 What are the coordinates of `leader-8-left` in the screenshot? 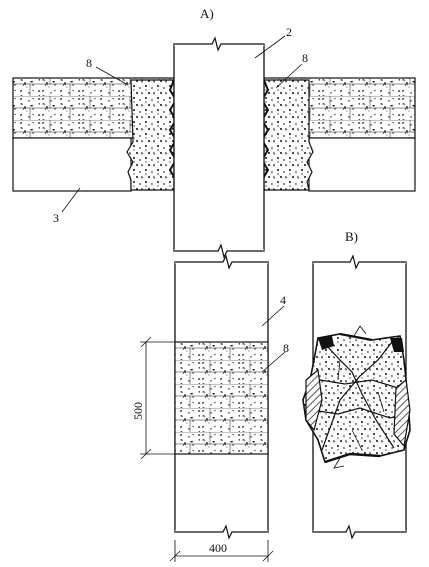 It's located at (112, 76).